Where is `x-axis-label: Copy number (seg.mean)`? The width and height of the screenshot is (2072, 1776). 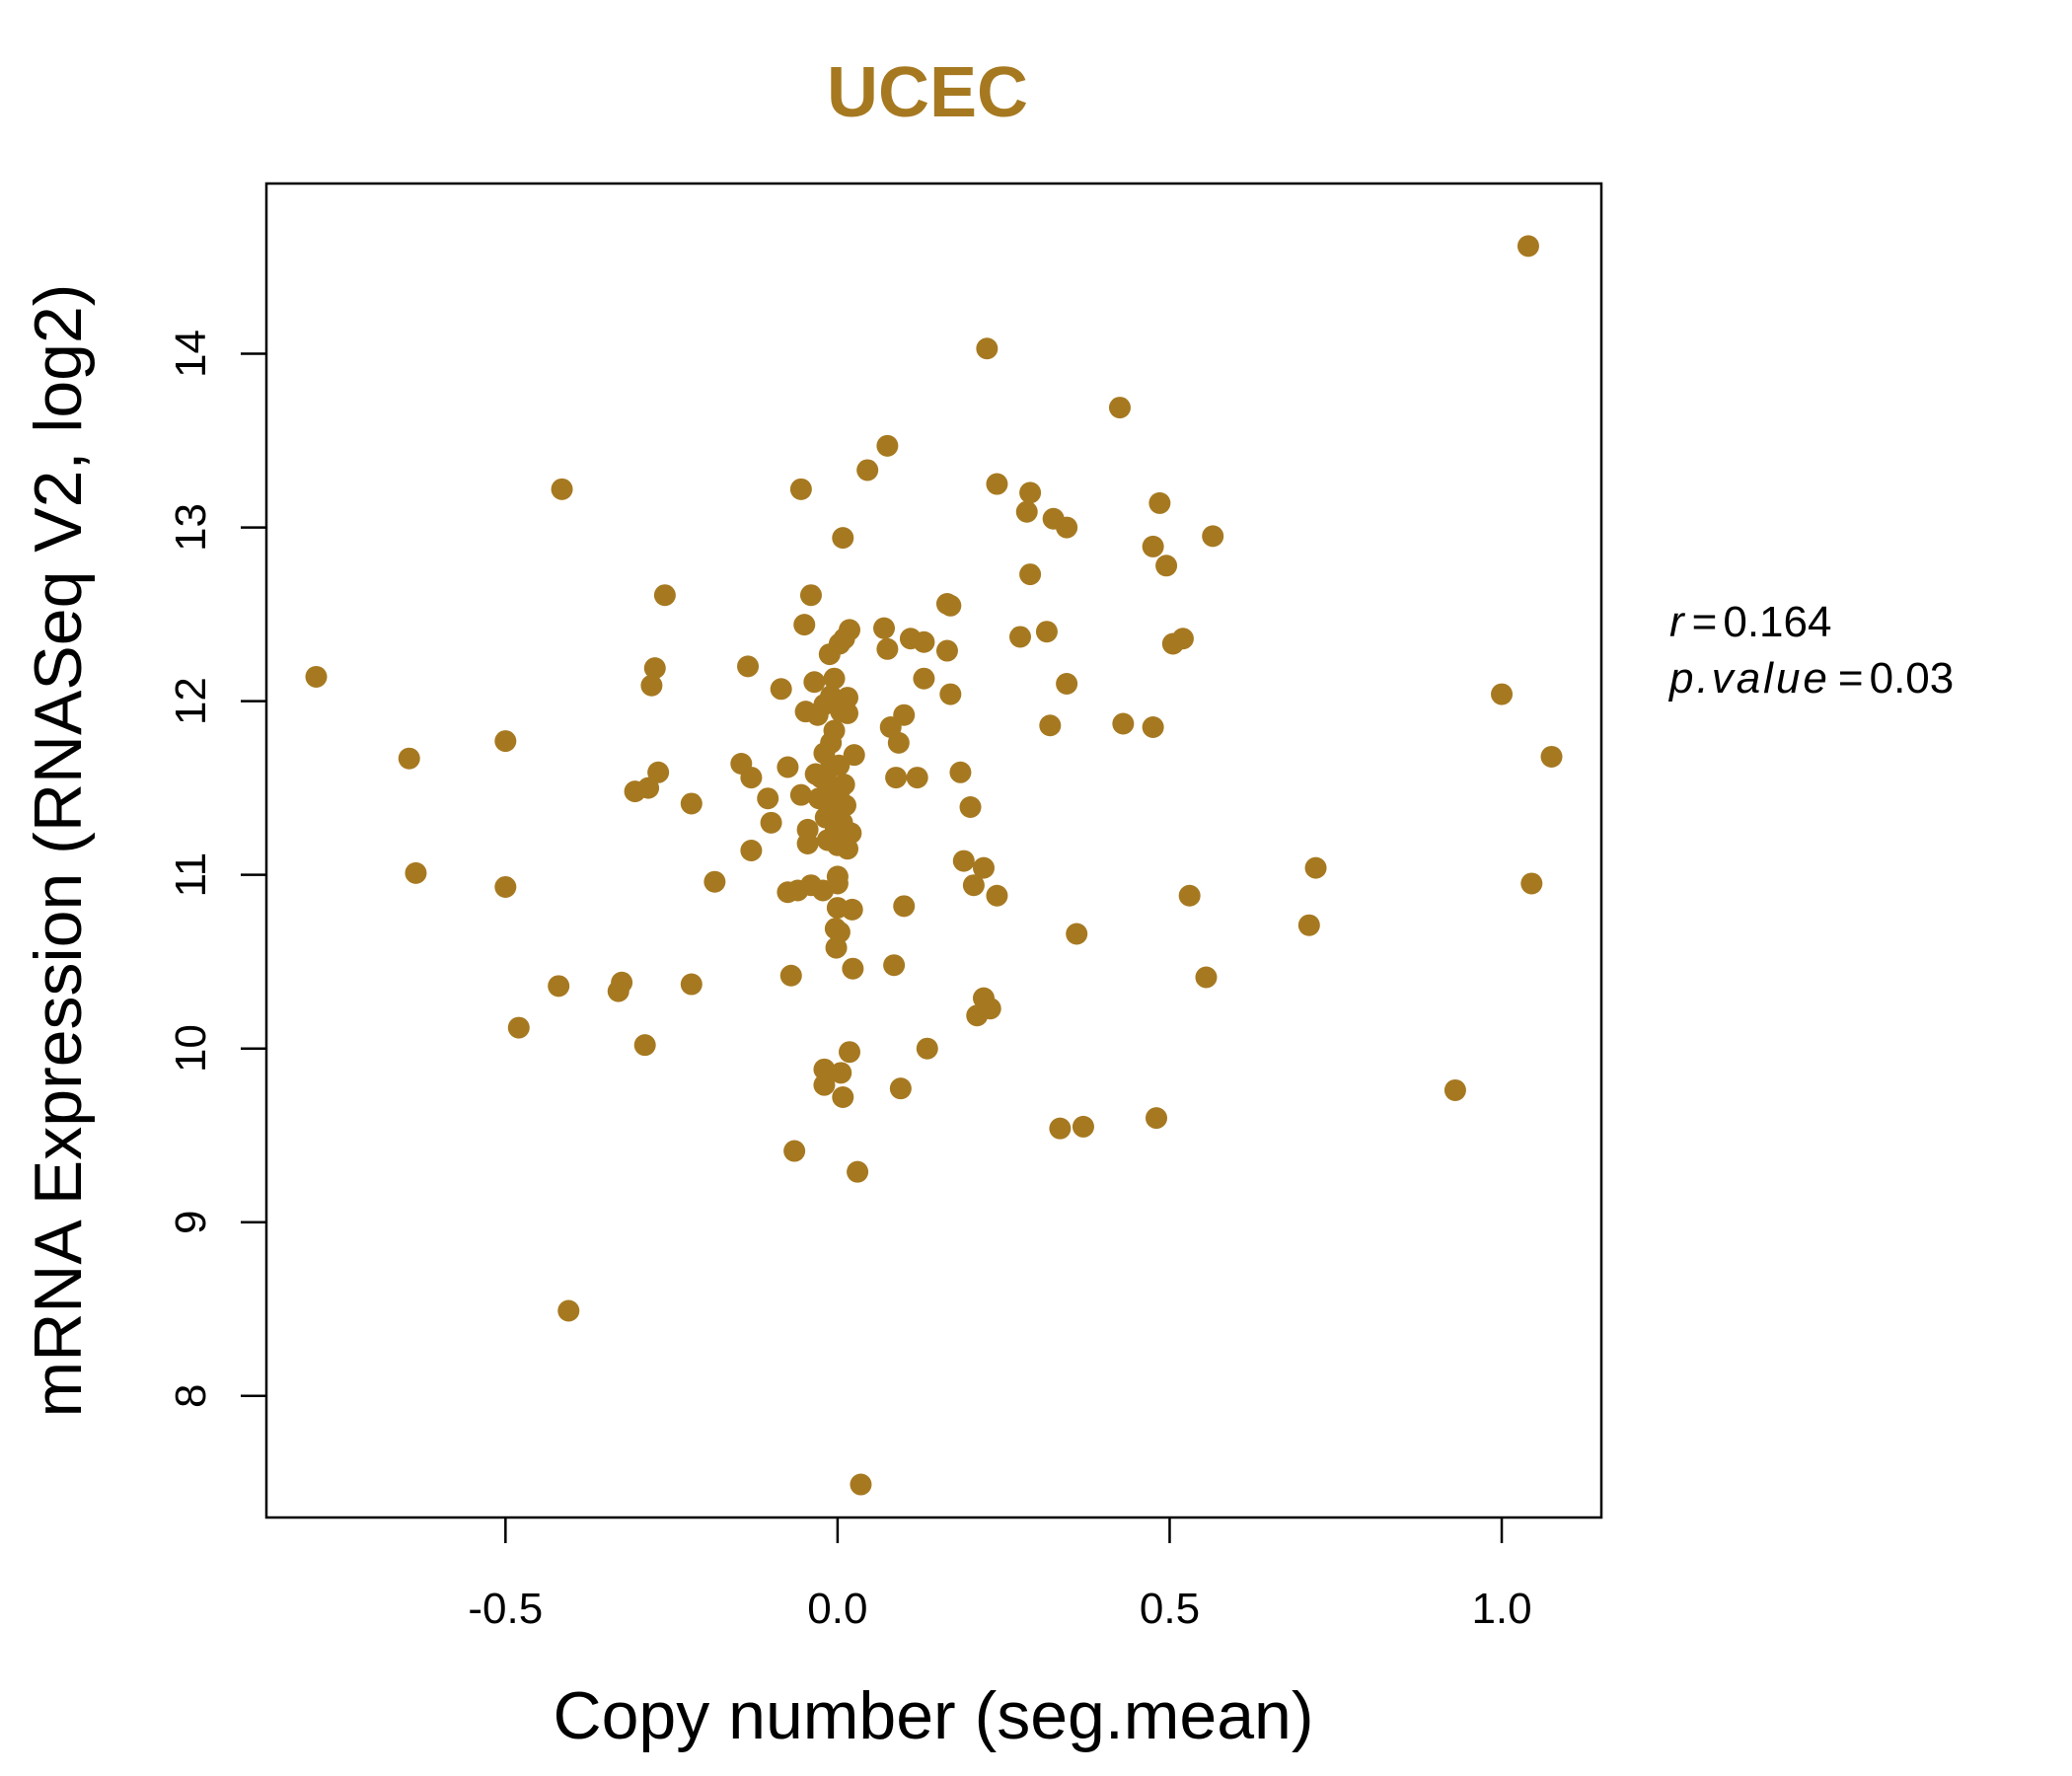
x-axis-label: Copy number (seg.mean) is located at coordinates (933, 1716).